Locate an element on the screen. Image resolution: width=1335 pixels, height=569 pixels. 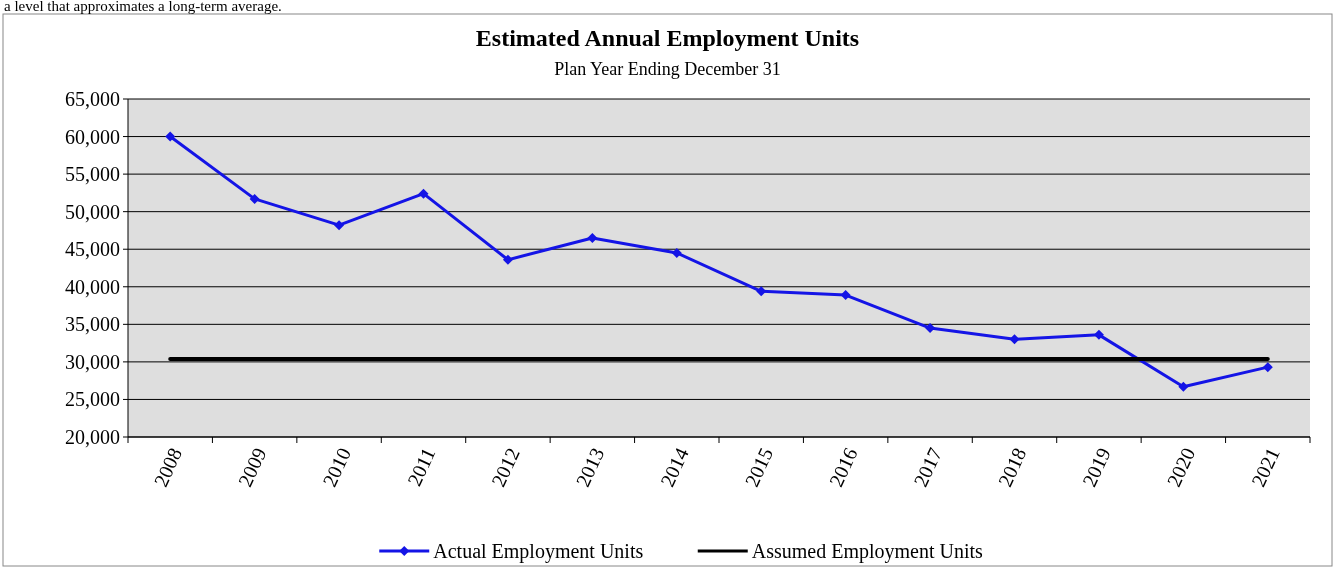
y-tick-label: 35,000 is located at coordinates (92, 324).